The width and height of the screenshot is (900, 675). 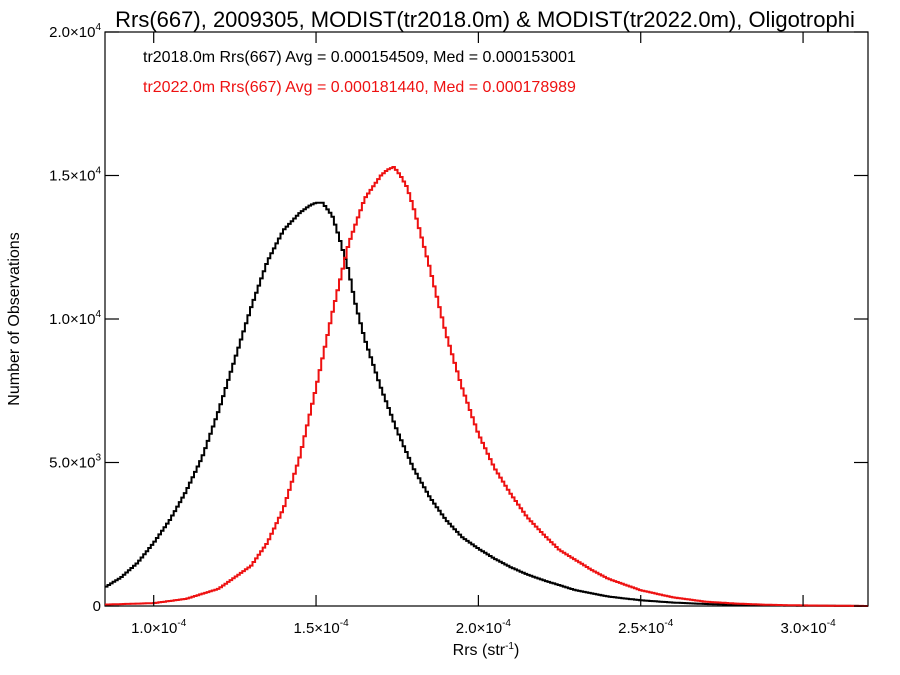 What do you see at coordinates (321, 627) in the screenshot?
I see `x-tick-label-1: 1.5×10⁻⁴` at bounding box center [321, 627].